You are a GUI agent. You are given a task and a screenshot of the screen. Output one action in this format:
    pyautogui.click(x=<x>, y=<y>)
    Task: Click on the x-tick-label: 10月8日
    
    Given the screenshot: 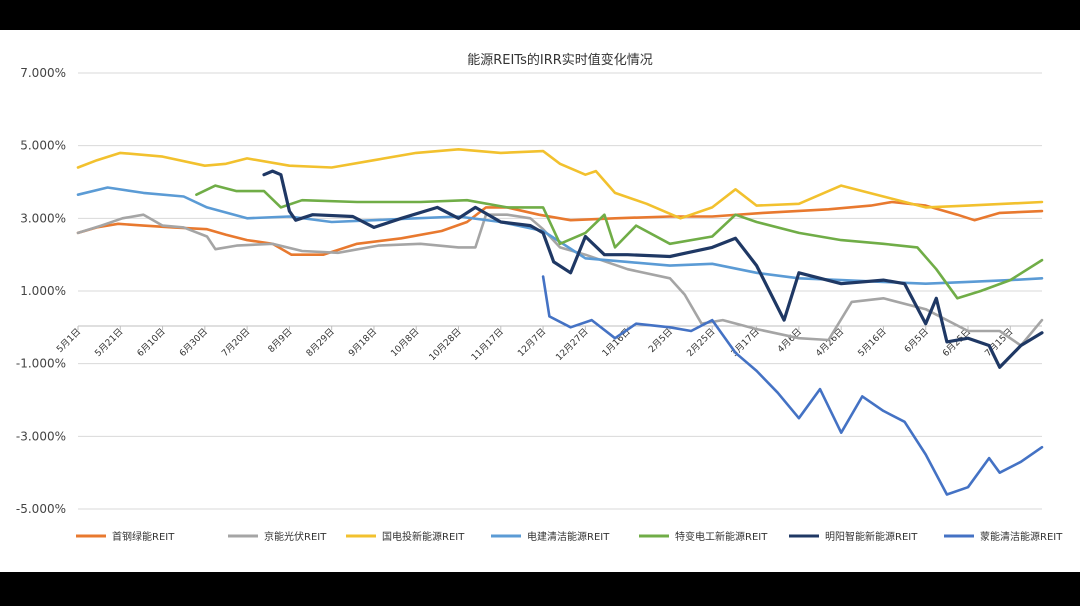 What is the action you would take?
    pyautogui.click(x=405, y=342)
    